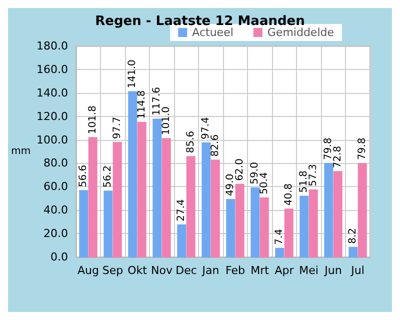  I want to click on y-tick-label: 100.0, so click(52, 139).